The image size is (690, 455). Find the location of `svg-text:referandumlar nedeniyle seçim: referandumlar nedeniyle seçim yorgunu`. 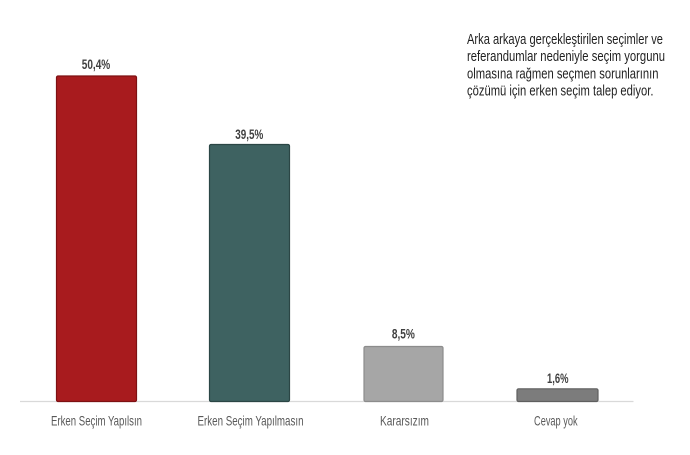

svg-text:referandumlar nedeniyle seçim: referandumlar nedeniyle seçim yorgunu is located at coordinates (566, 57).